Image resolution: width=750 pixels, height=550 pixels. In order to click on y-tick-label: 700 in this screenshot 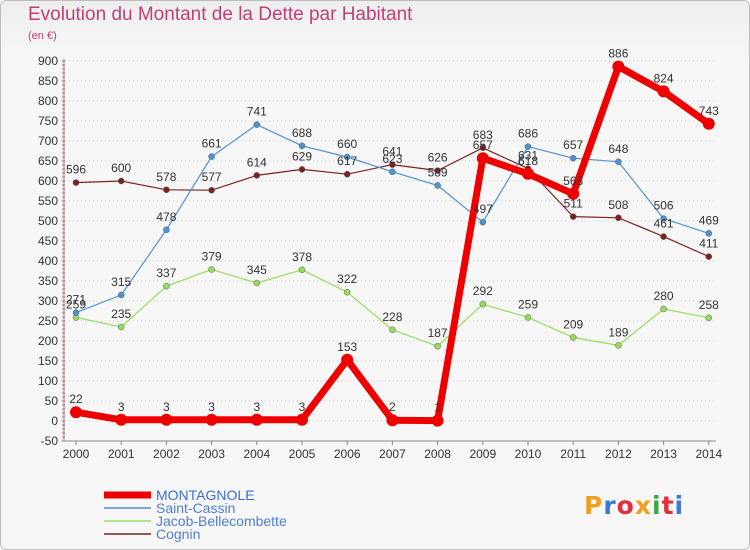, I will do `click(48, 141)`.